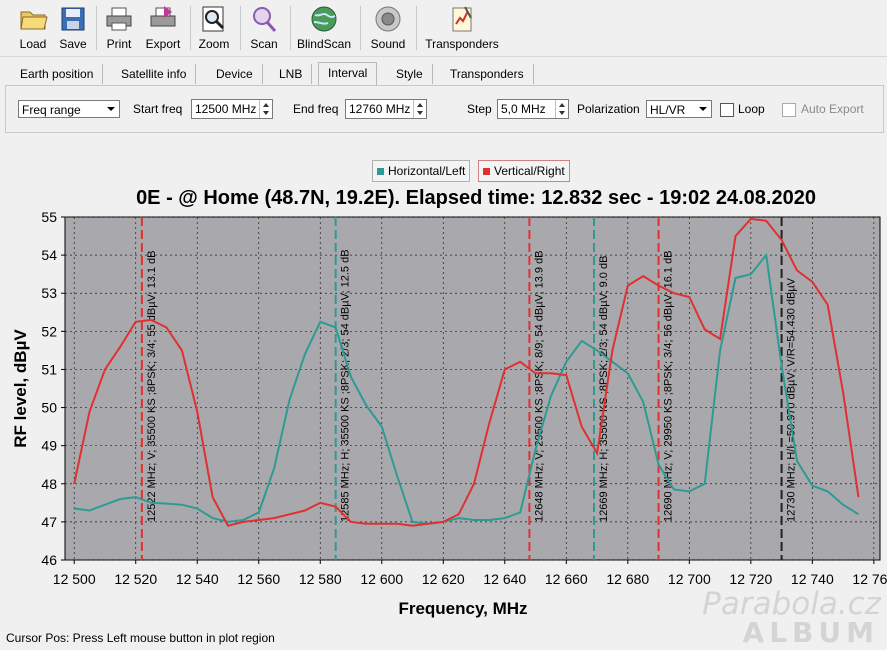 The image size is (887, 650). I want to click on globe-icon, so click(324, 19).